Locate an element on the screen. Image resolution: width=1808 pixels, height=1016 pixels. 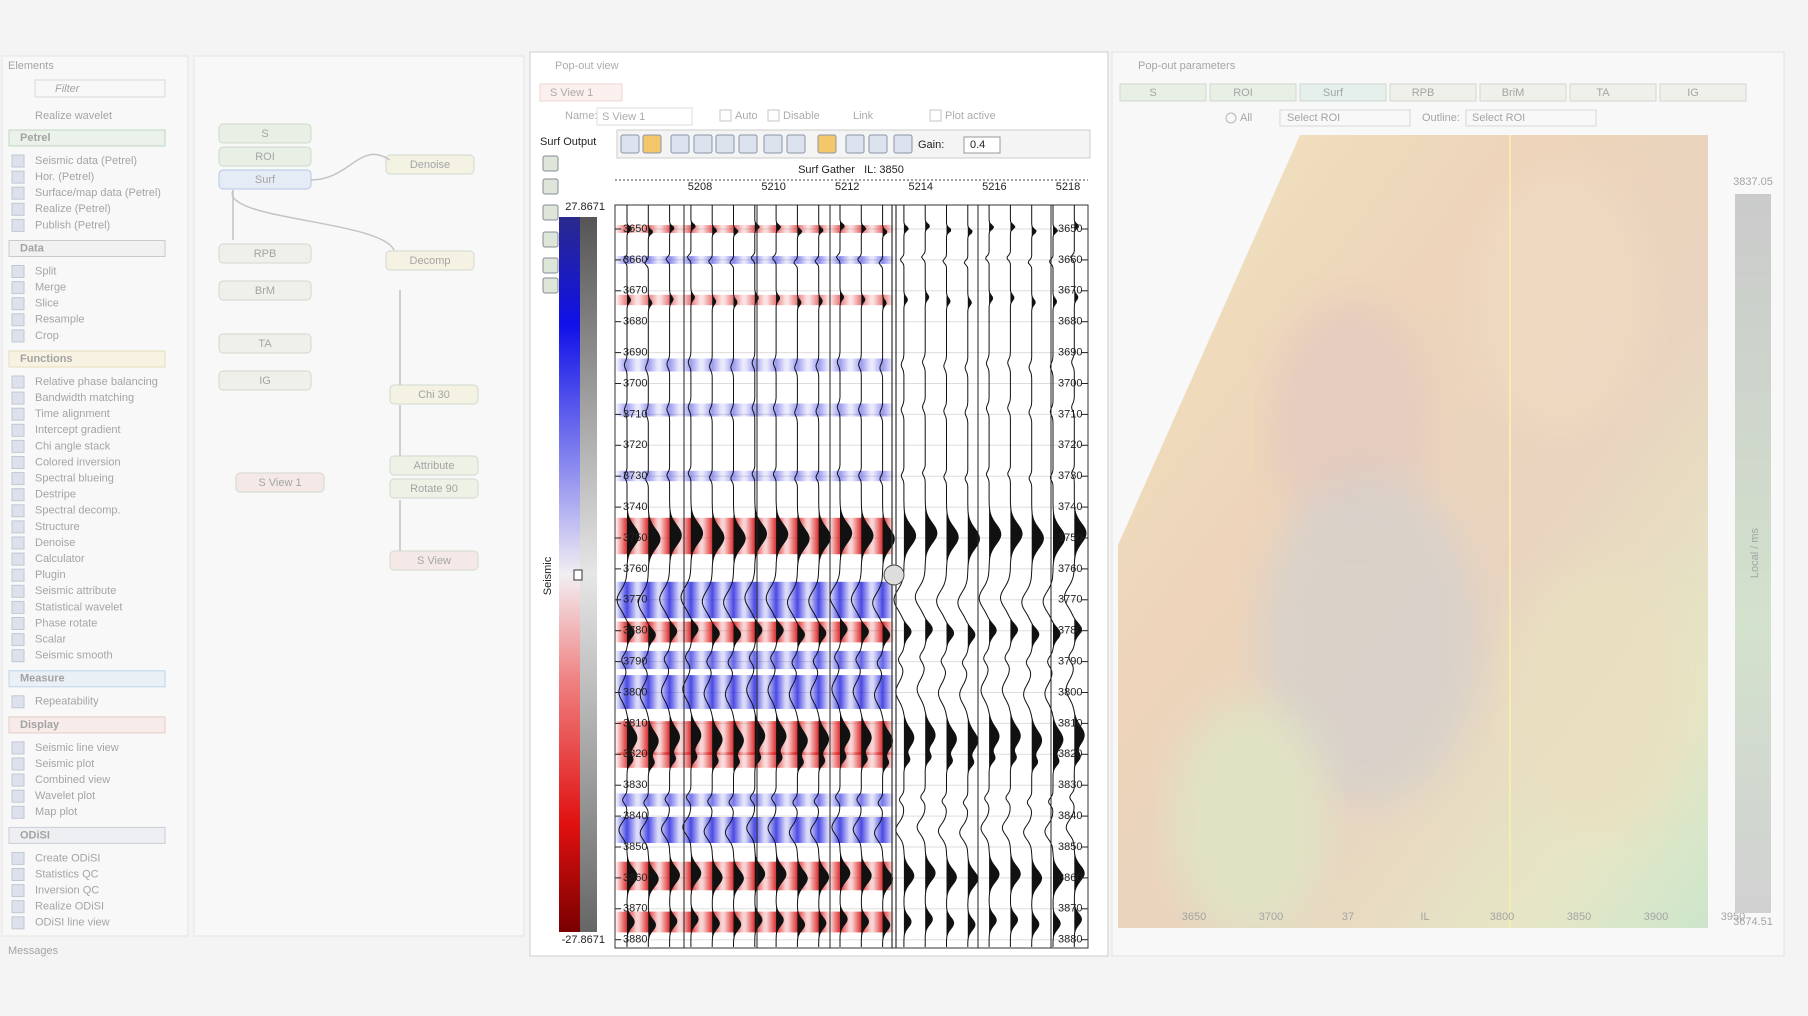
element-item: ODiSI line view is located at coordinates (72, 923).